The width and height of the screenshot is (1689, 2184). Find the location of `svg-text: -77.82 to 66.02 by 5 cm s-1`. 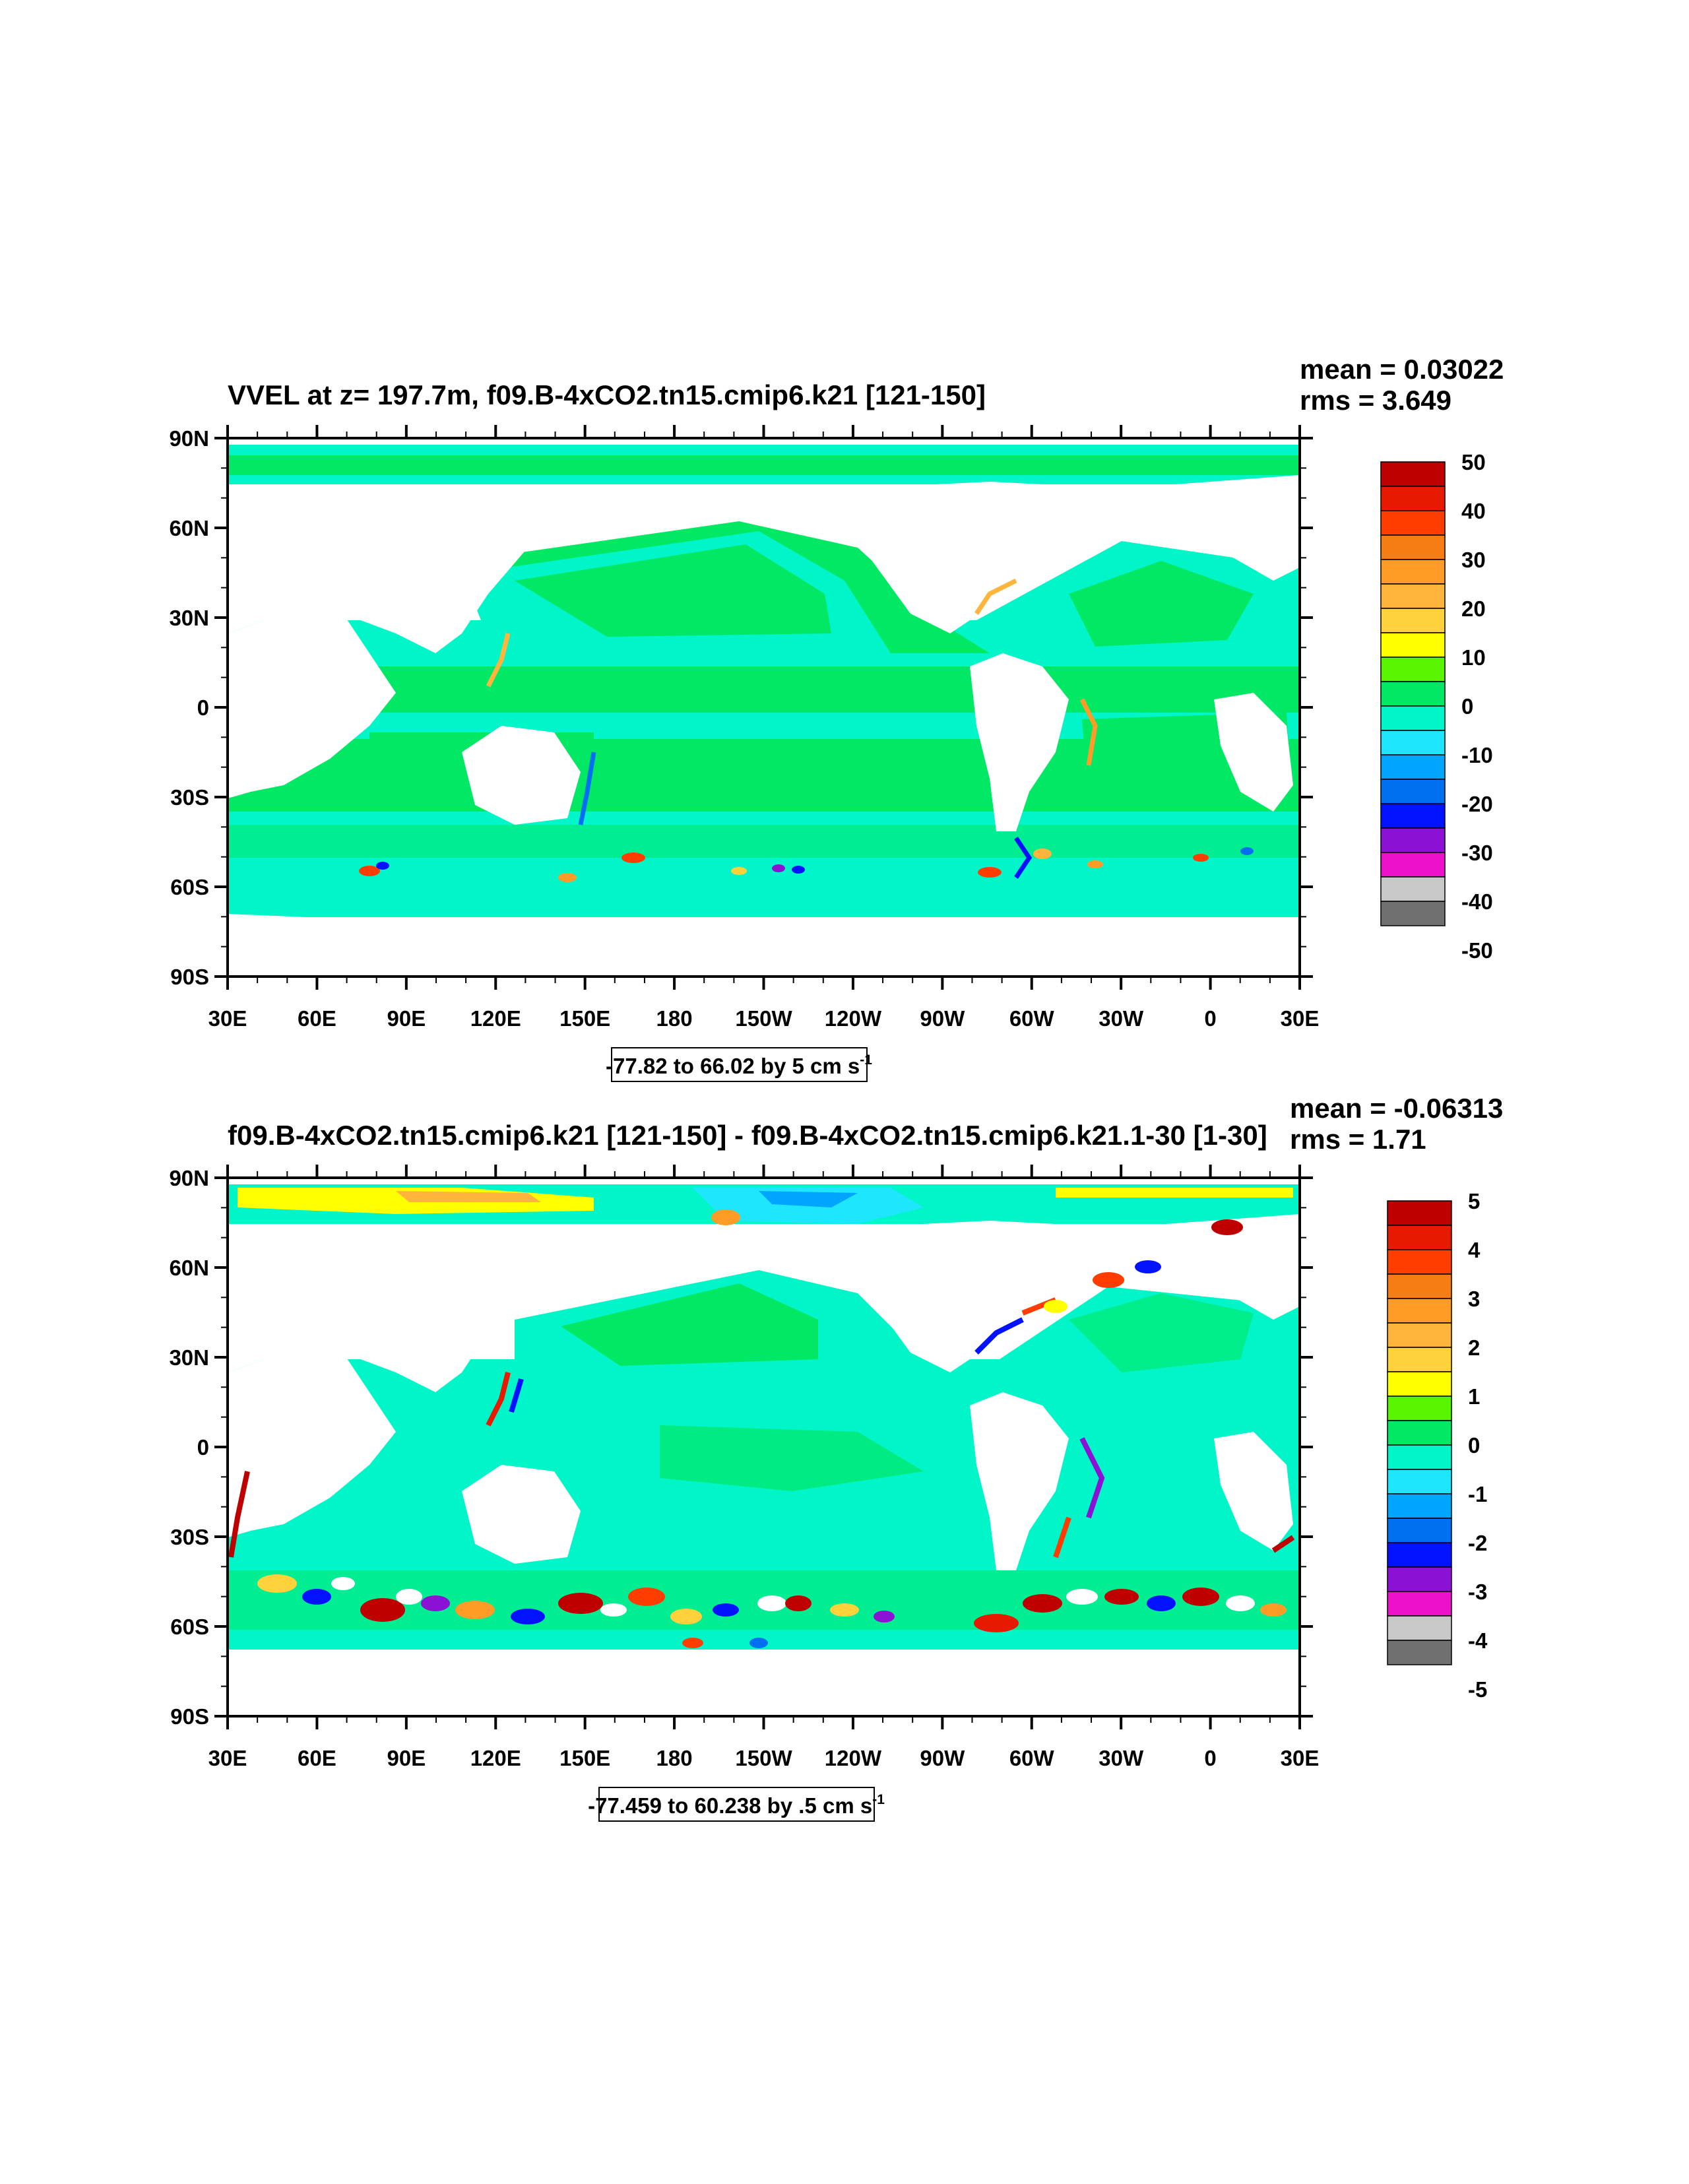

svg-text: -77.82 to 66.02 by 5 cm s-1 is located at coordinates (739, 1065).